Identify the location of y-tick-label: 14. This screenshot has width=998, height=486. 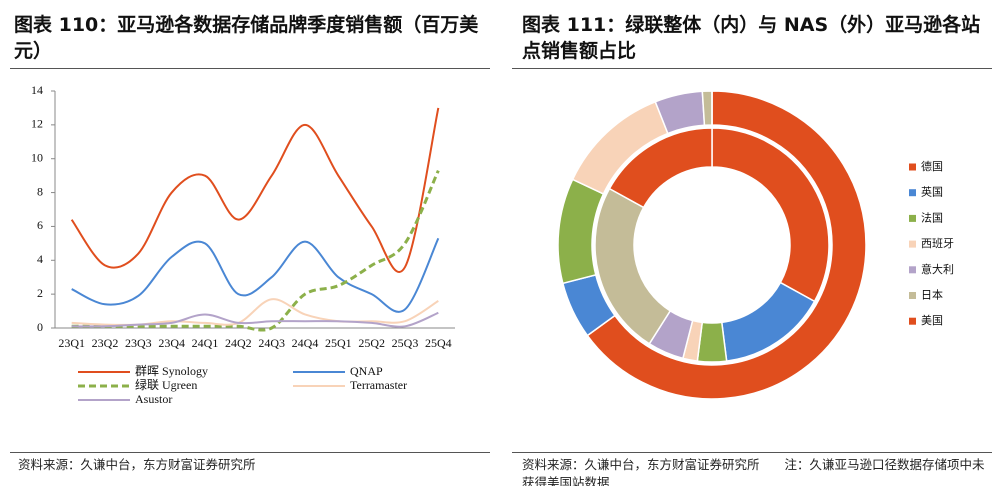
(37, 90).